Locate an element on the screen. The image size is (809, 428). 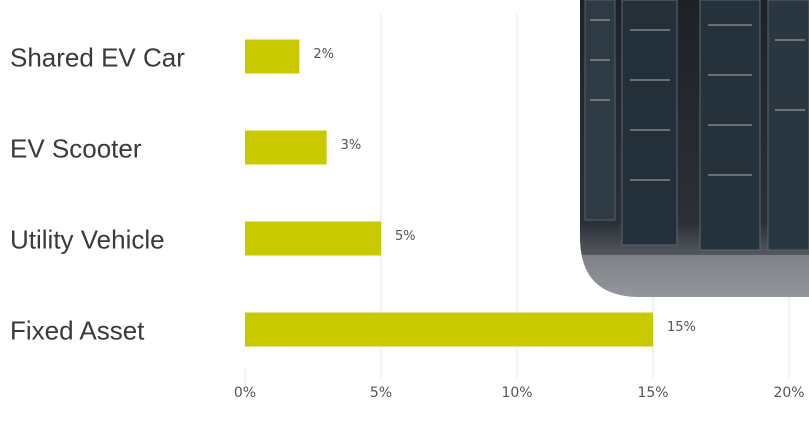
value-label: 3% is located at coordinates (351, 145).